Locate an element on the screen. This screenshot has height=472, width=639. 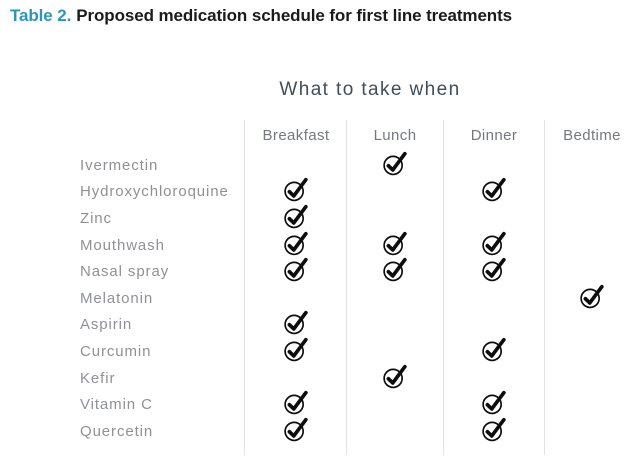
chart-title: What to take when is located at coordinates (370, 89).